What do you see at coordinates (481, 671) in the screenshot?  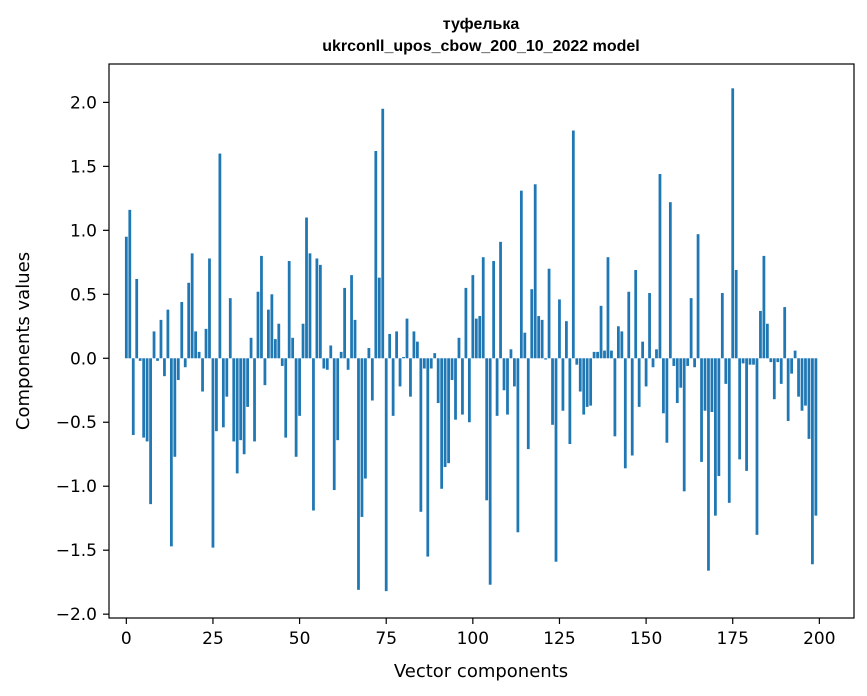 I see `x-axis-label: Vector components` at bounding box center [481, 671].